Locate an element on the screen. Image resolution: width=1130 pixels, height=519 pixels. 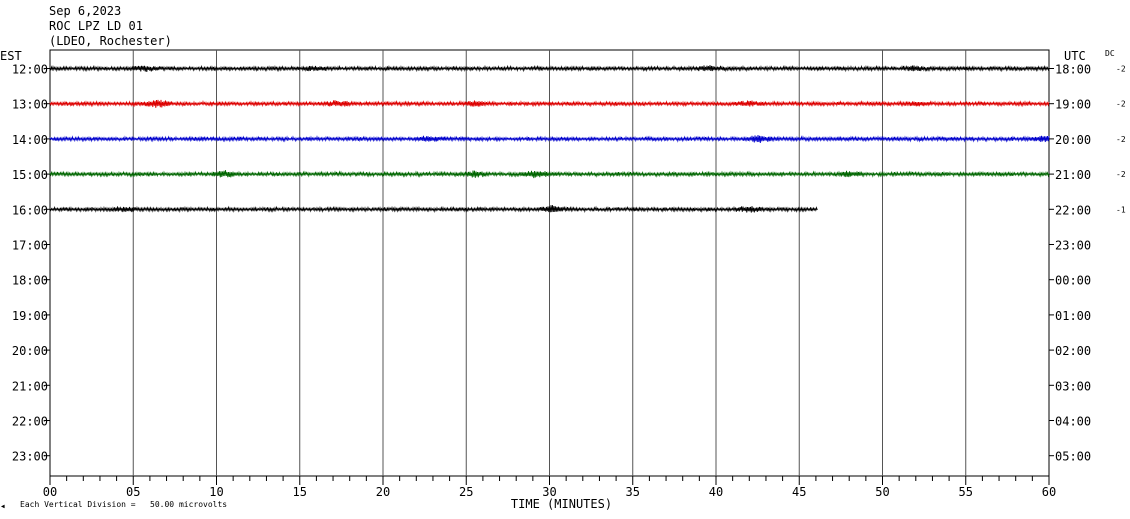
est-hour-label: 16:00 is located at coordinates (30, 210).